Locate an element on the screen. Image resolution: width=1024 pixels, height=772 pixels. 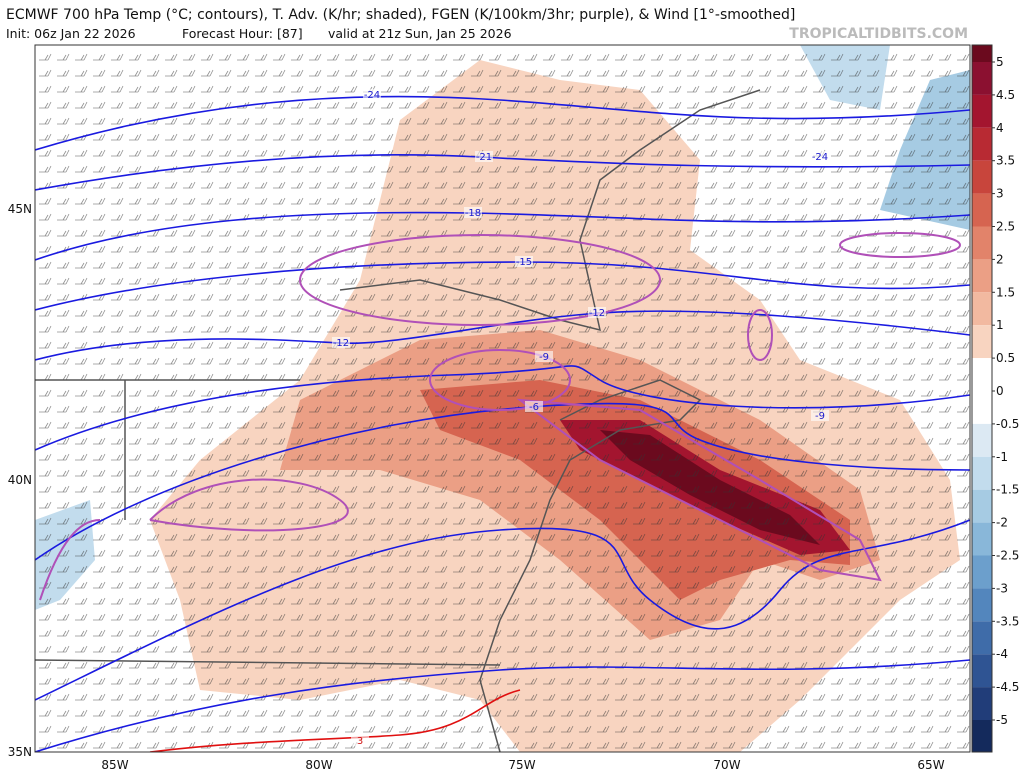
colorbar-label: -4 is located at coordinates (1002, 654).